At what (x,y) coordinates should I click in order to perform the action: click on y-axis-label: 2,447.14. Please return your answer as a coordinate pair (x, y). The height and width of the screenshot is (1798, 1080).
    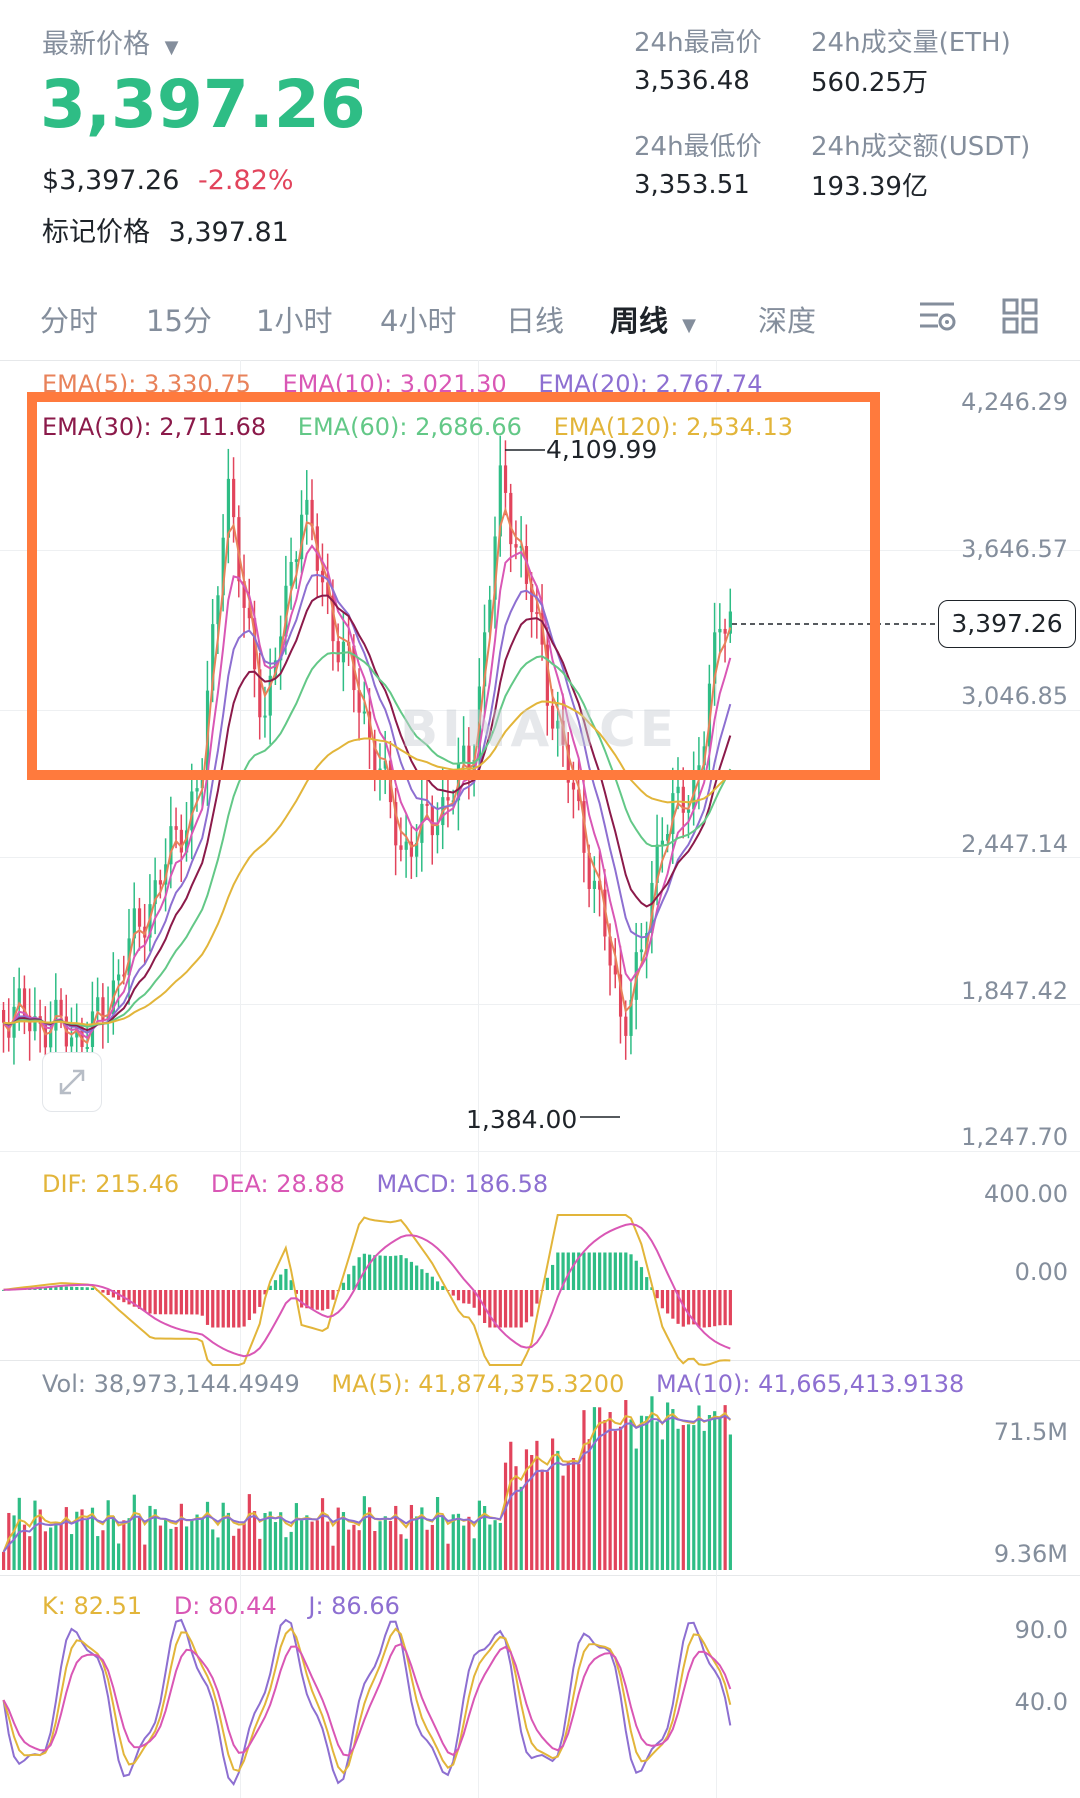
    Looking at the image, I should click on (1014, 844).